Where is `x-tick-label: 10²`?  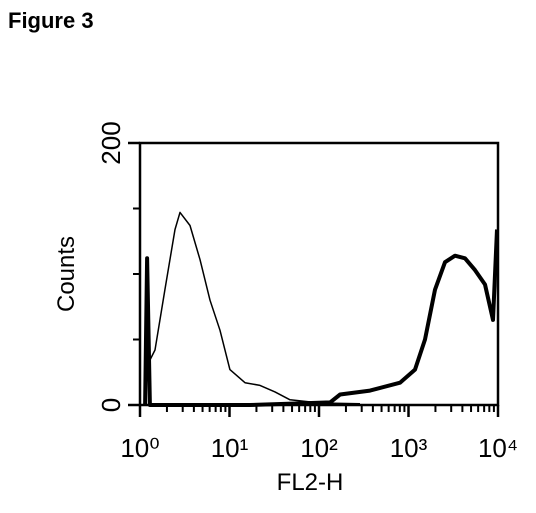
x-tick-label: 10² is located at coordinates (319, 448).